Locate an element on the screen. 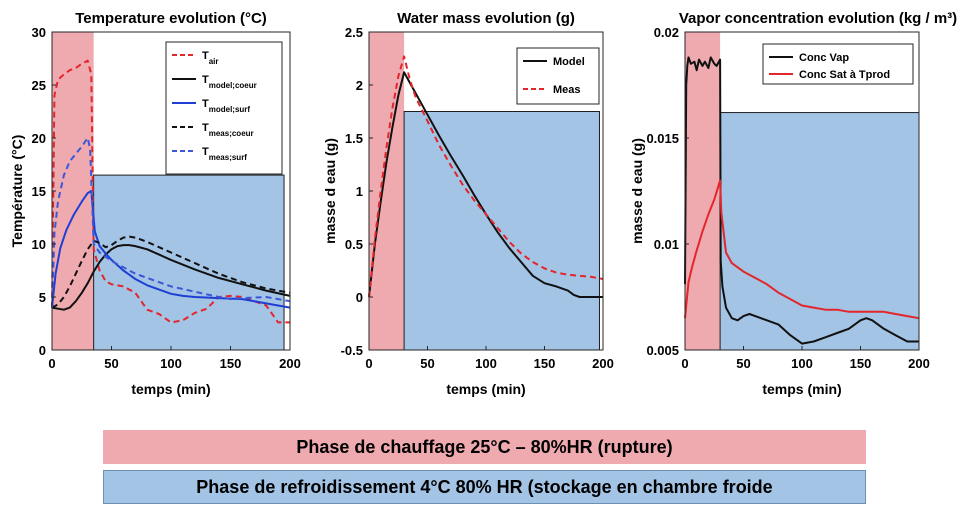 The width and height of the screenshot is (959, 506). legend-entry: Model is located at coordinates (569, 62).